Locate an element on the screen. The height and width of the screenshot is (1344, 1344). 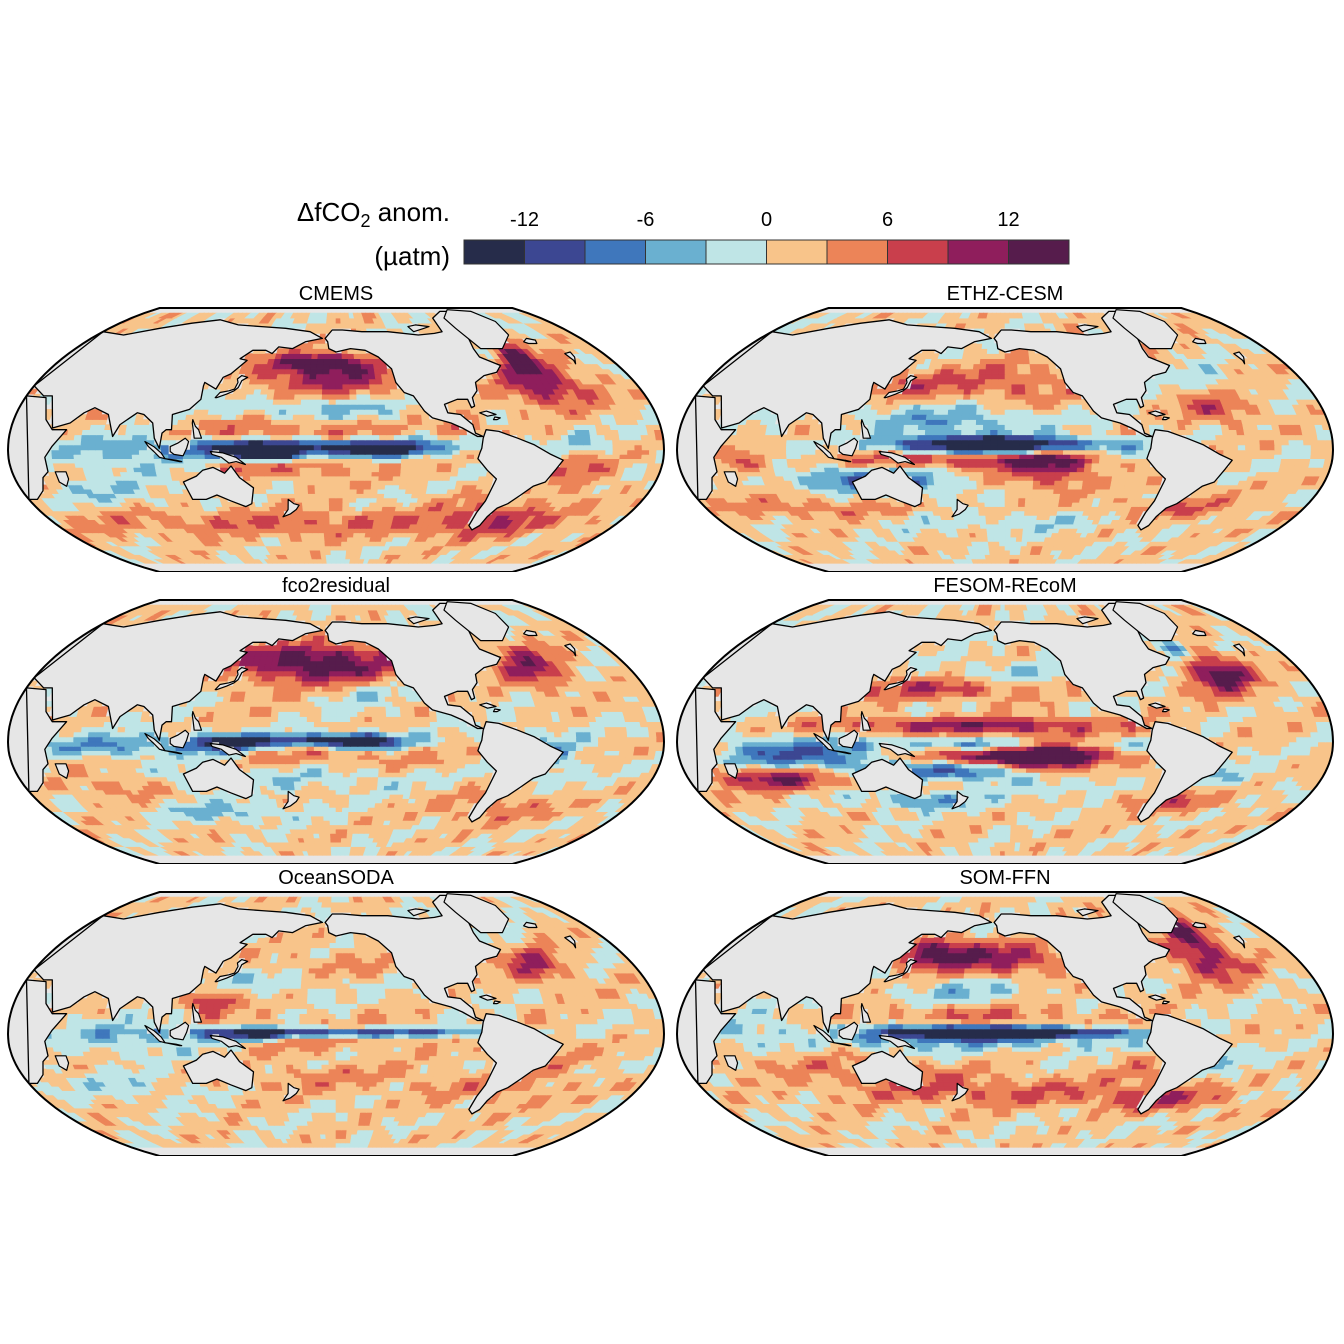
map-panel-ethz-cesm: ETHZ-CESM is located at coordinates (1005, 427).